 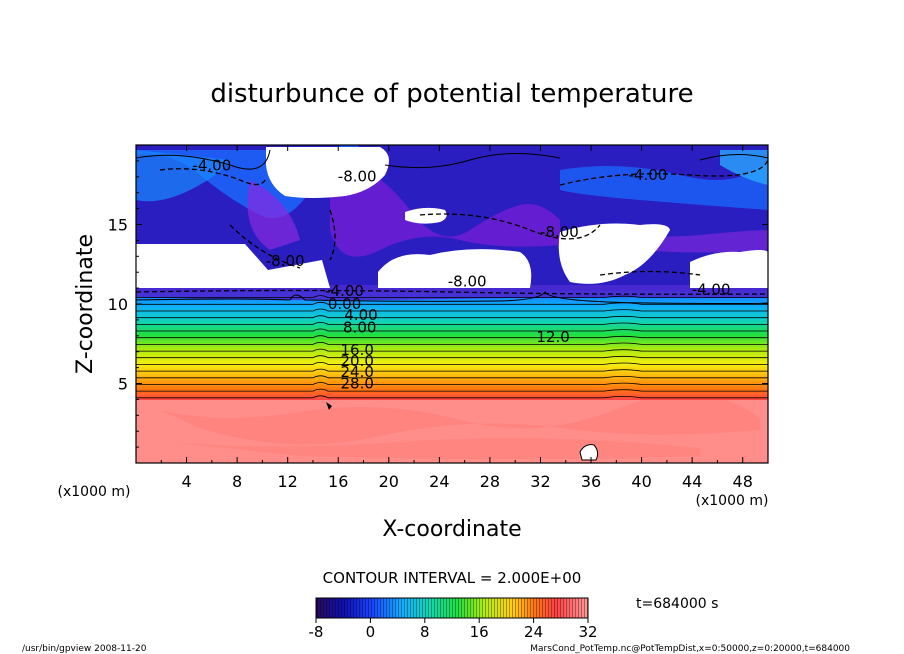 What do you see at coordinates (540, 481) in the screenshot?
I see `x-tick-label: 32` at bounding box center [540, 481].